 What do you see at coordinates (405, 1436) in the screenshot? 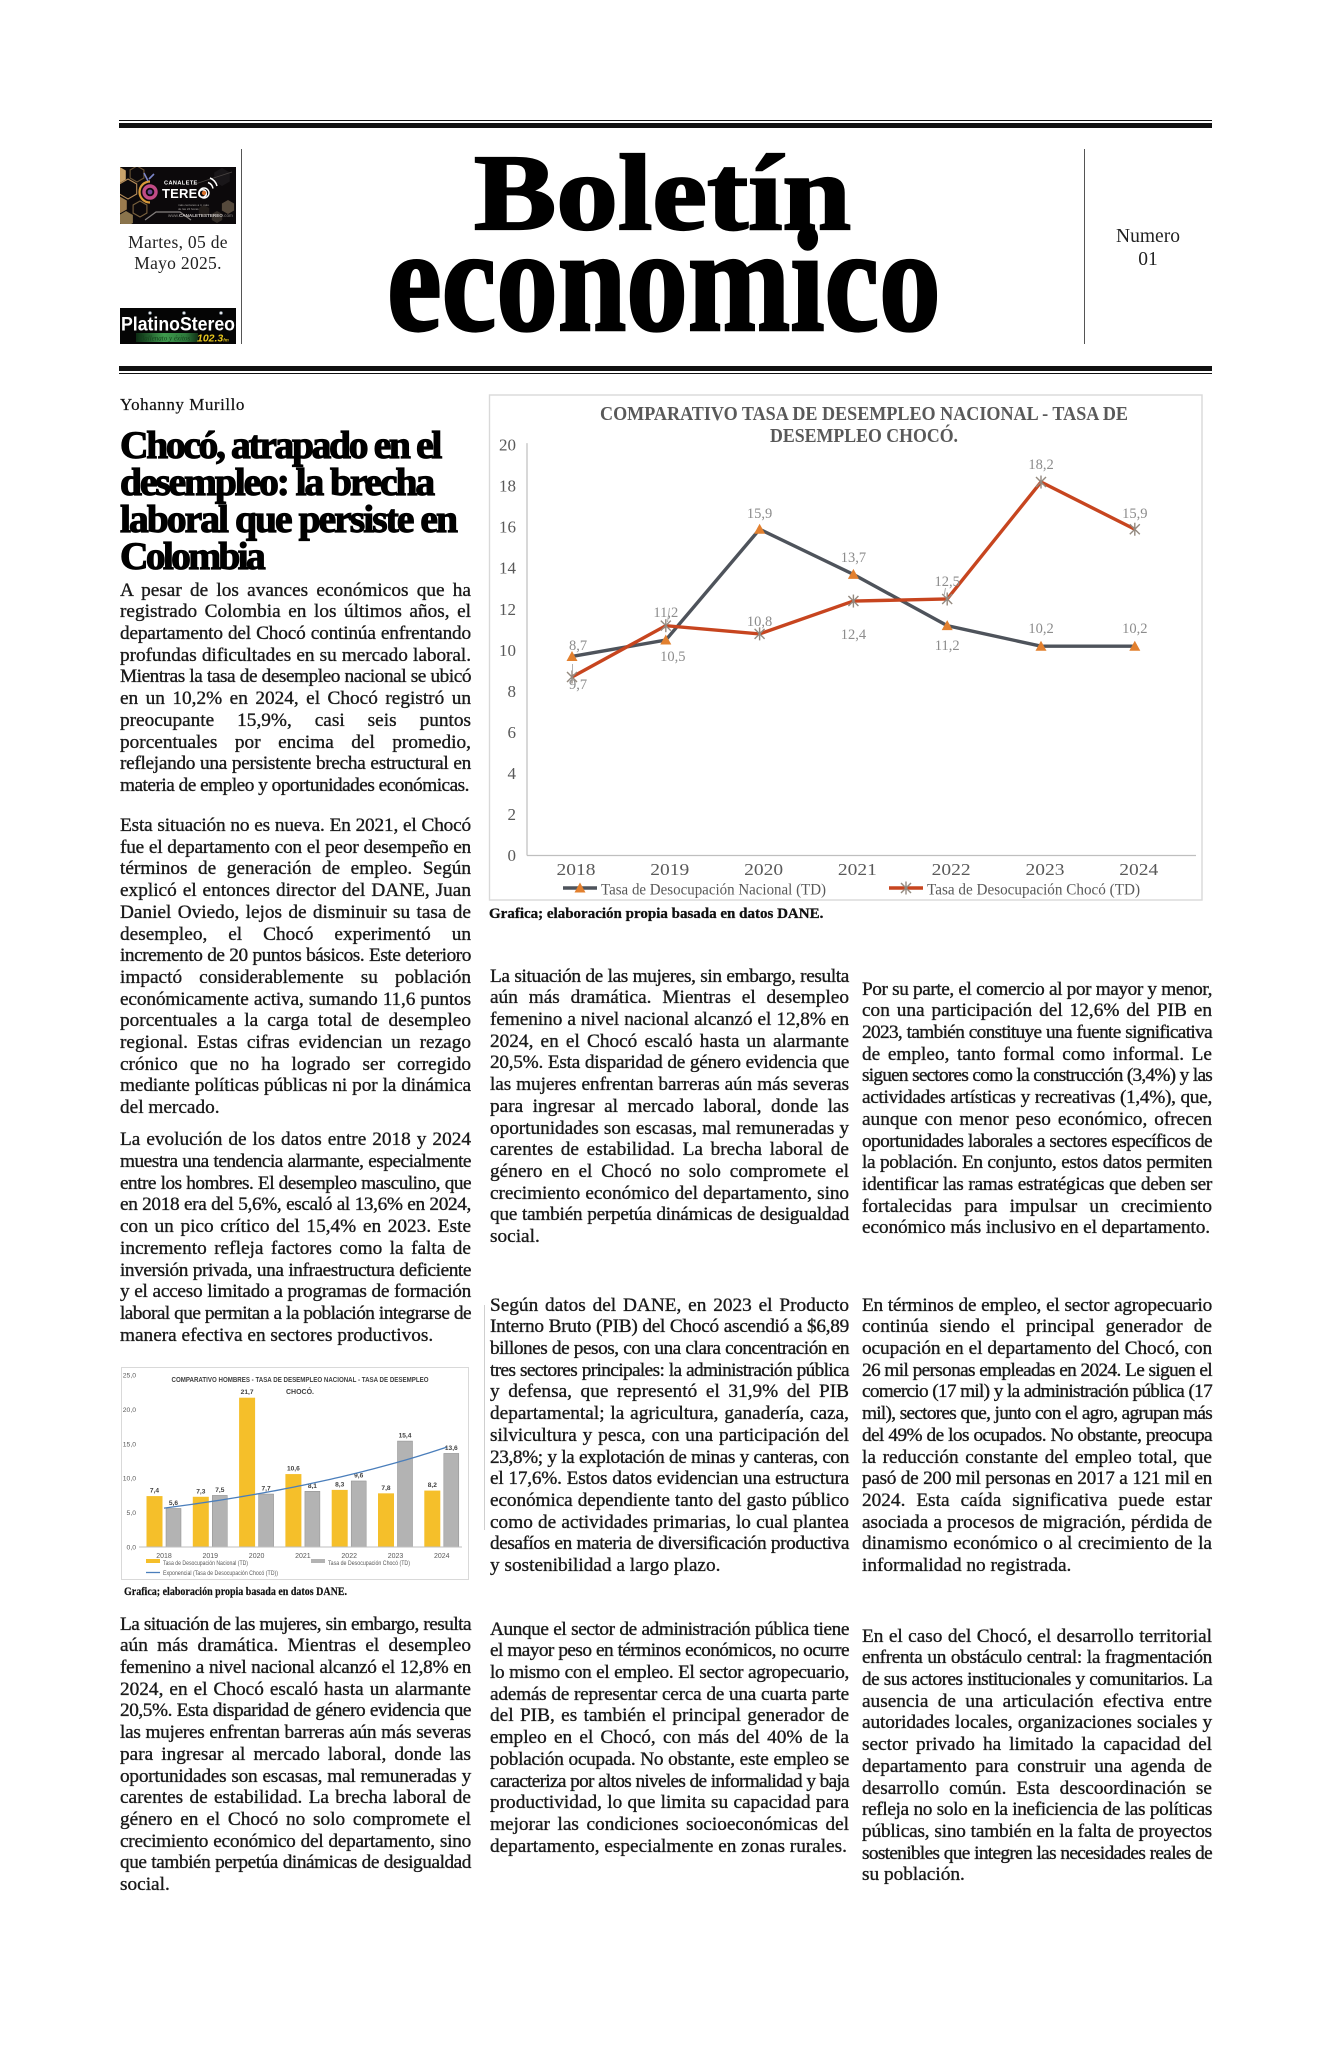
I see `svg-text: 15,4` at bounding box center [405, 1436].